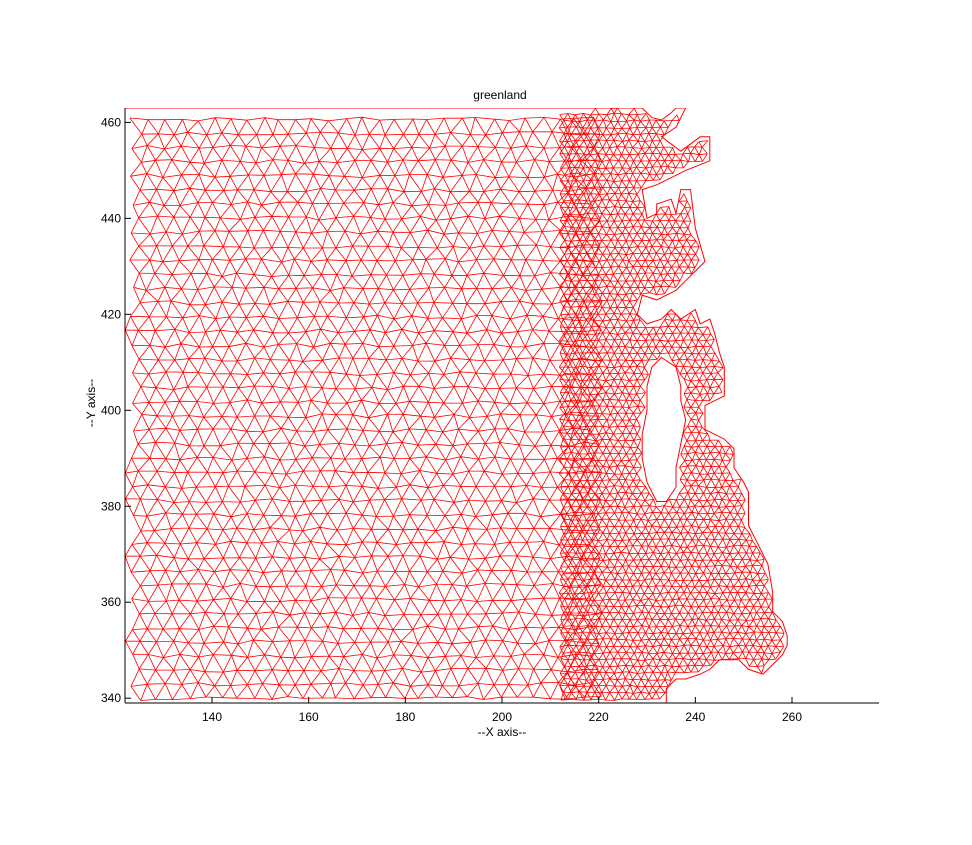  What do you see at coordinates (695, 717) in the screenshot?
I see `x-tick-label: 240` at bounding box center [695, 717].